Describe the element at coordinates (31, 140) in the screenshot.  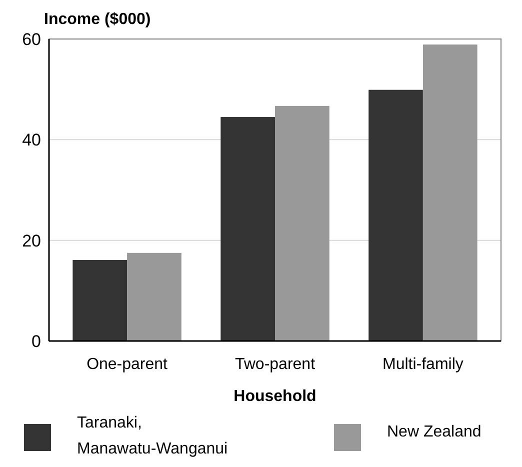
I see `y-tick-label: 40` at that location.